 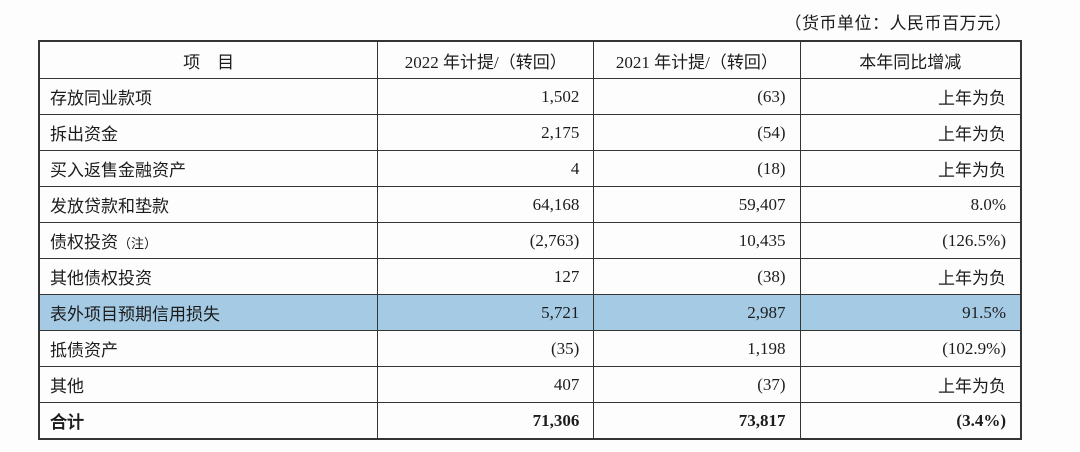 What do you see at coordinates (486, 132) in the screenshot?
I see `row-2022-value: 2,175` at bounding box center [486, 132].